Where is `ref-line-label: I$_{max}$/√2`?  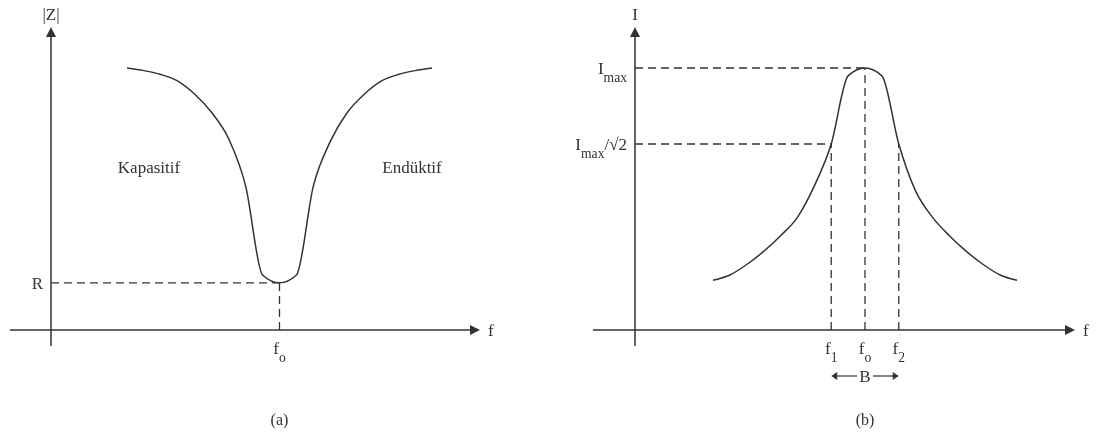 ref-line-label: I$_{max}$/√2 is located at coordinates (601, 147).